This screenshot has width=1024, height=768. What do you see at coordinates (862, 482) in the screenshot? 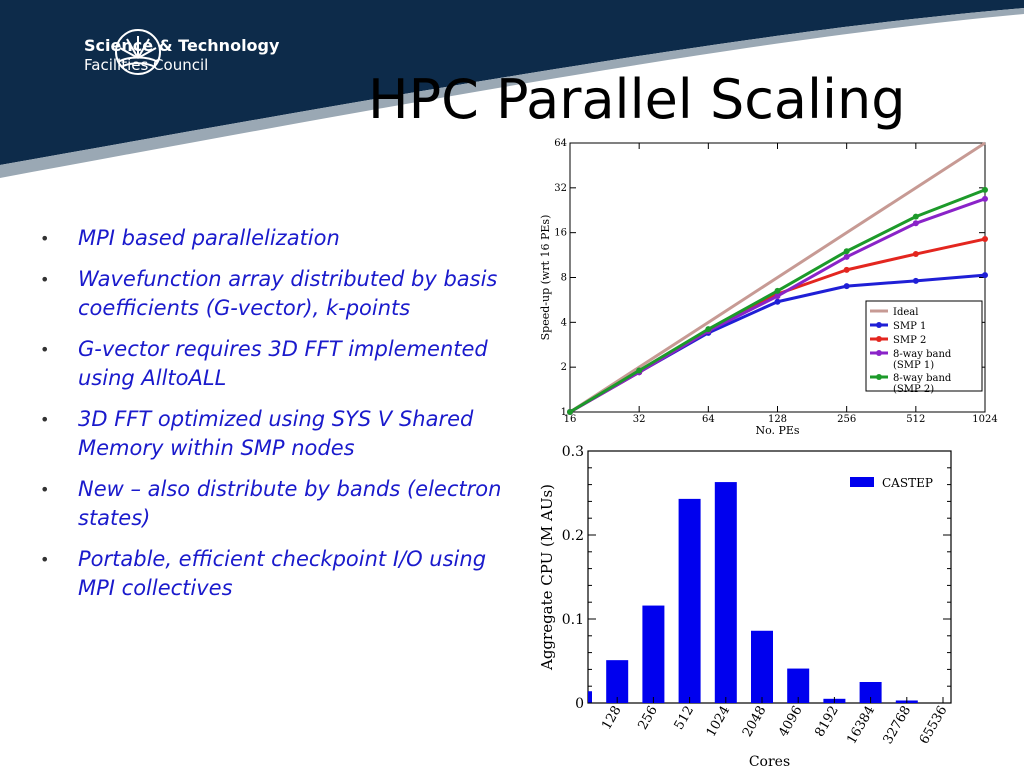
I see `legend-swatch` at bounding box center [862, 482].